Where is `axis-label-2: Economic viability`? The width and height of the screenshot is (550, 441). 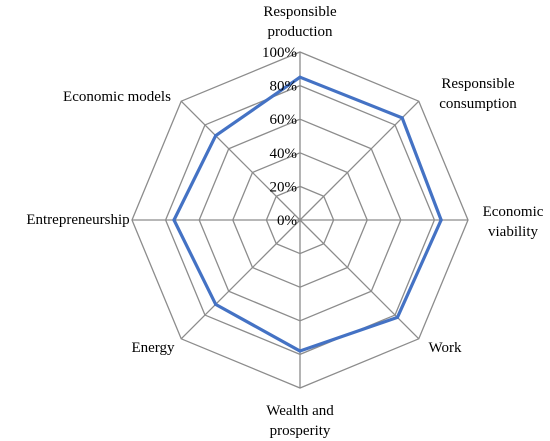 axis-label-2: Economic viability is located at coordinates (513, 222).